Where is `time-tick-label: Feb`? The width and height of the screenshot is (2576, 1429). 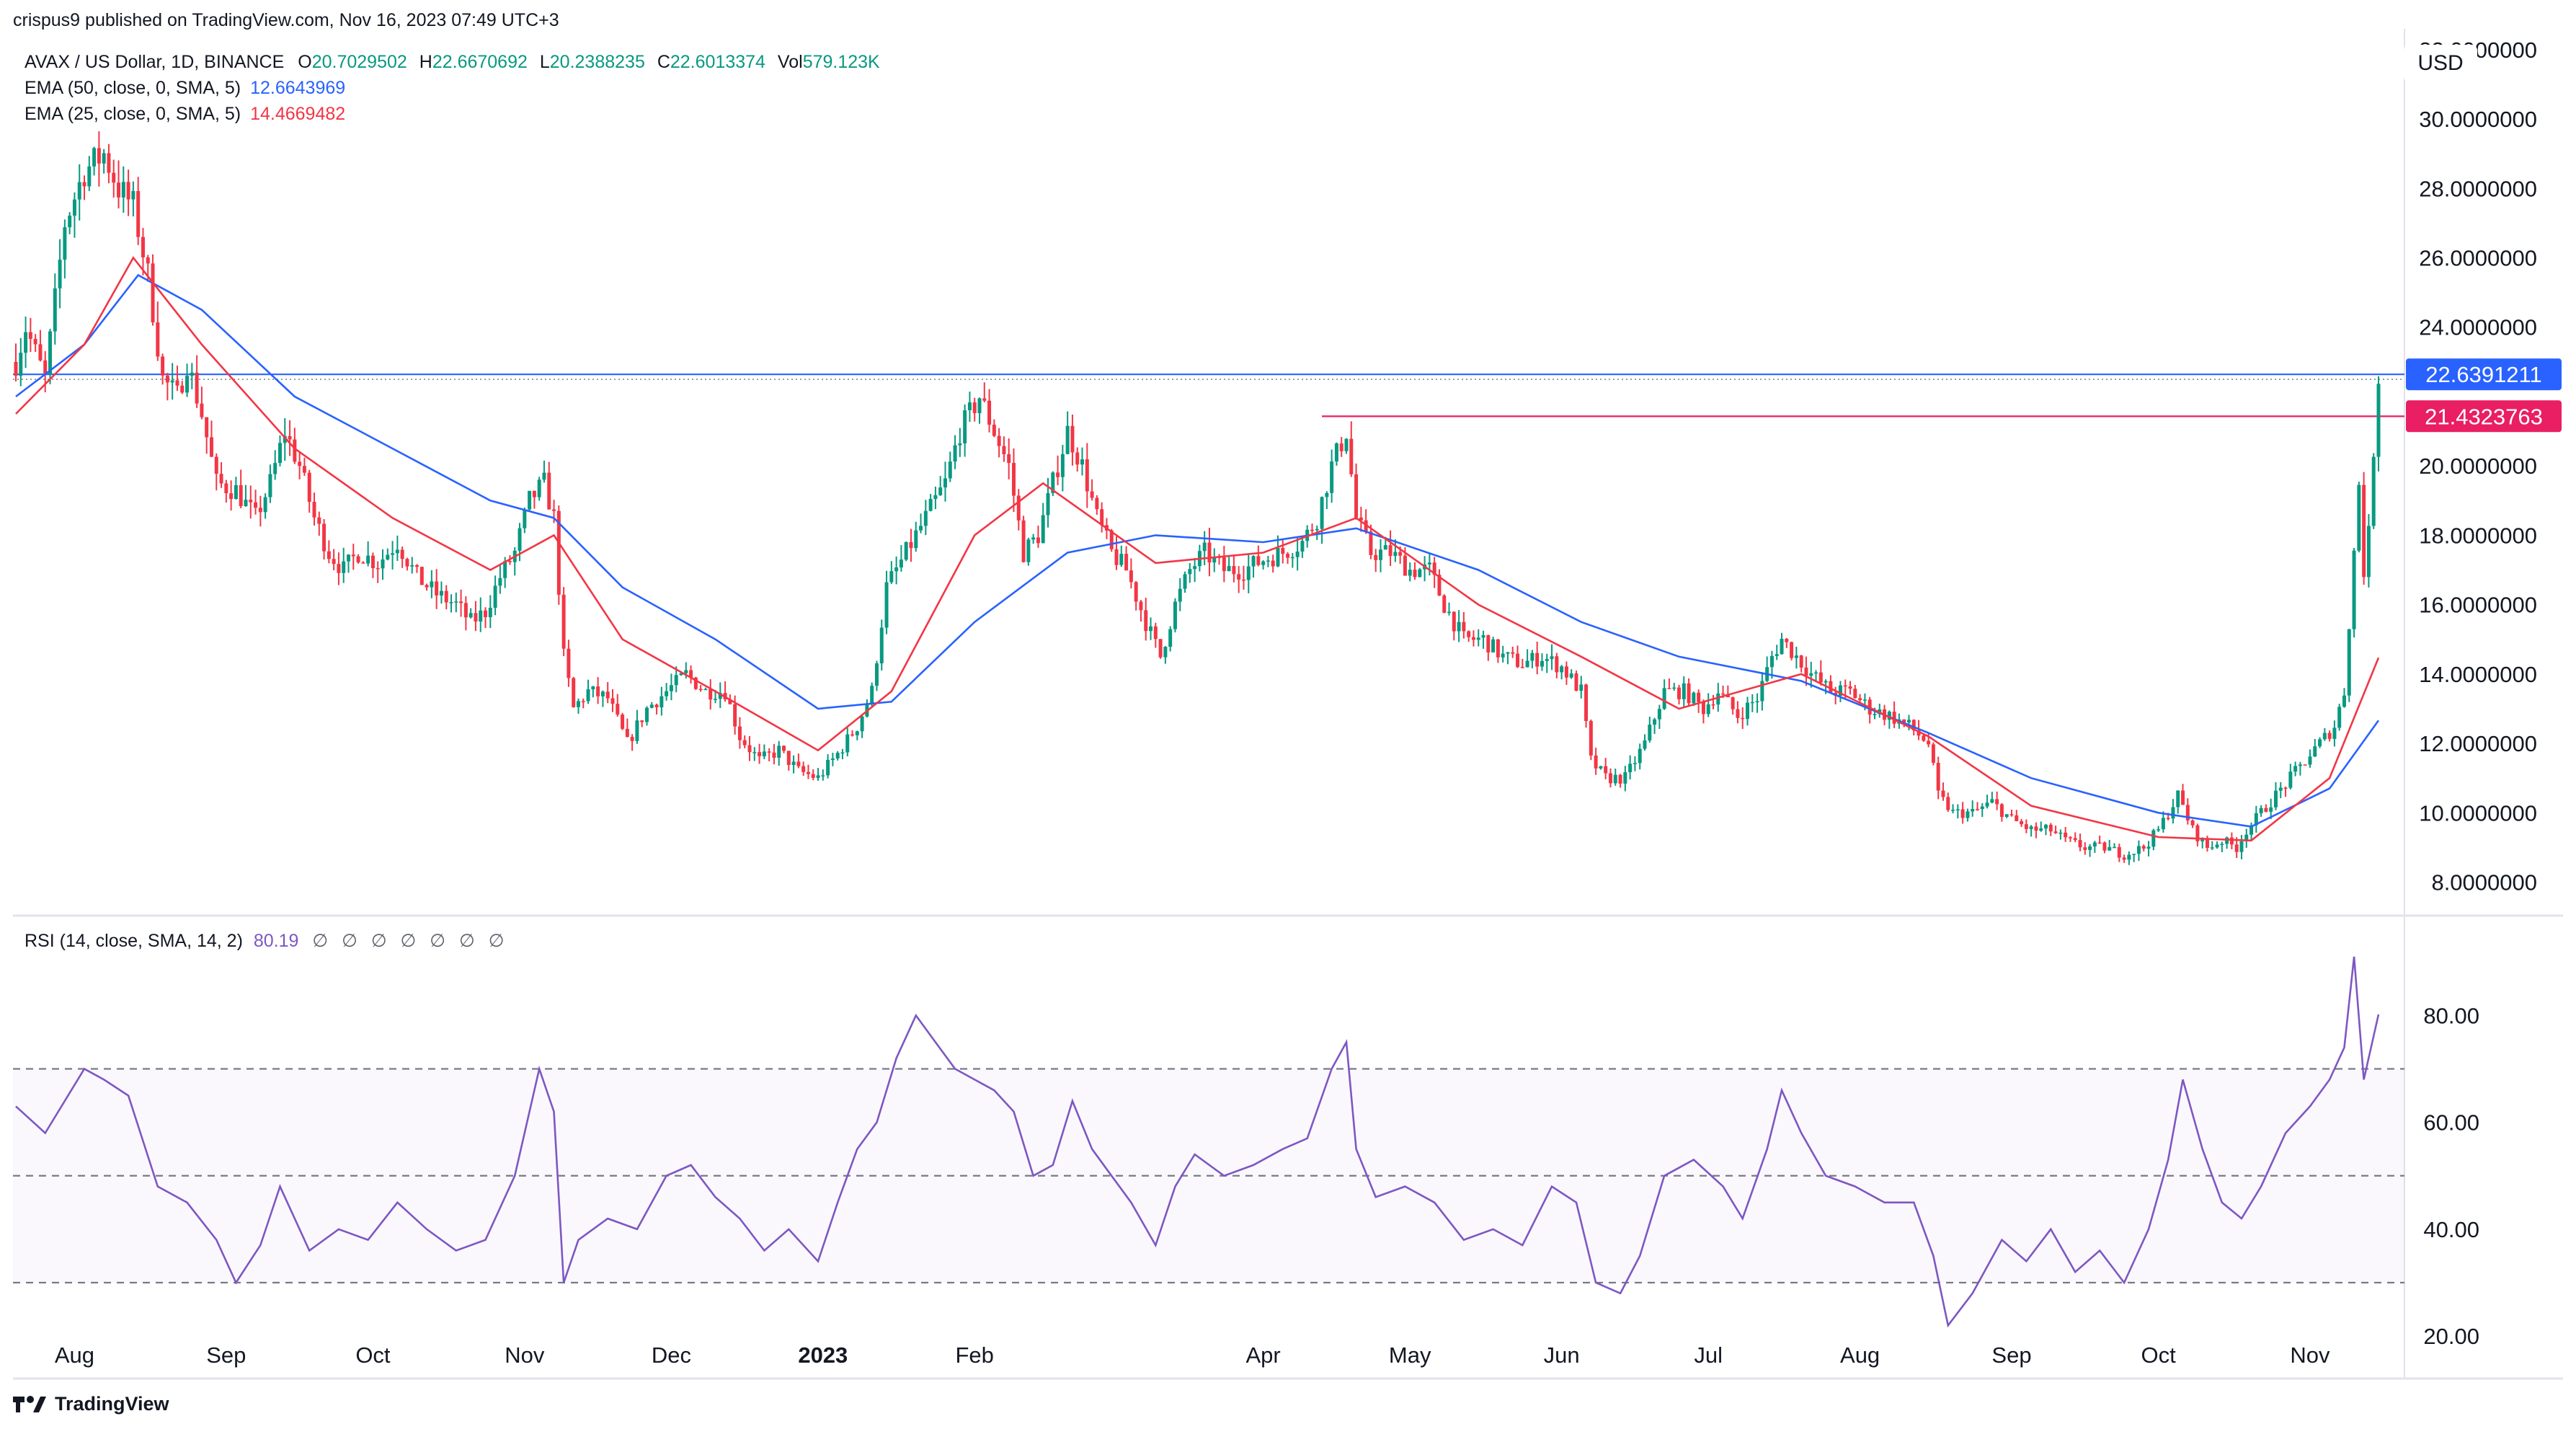
time-tick-label: Feb is located at coordinates (974, 1355).